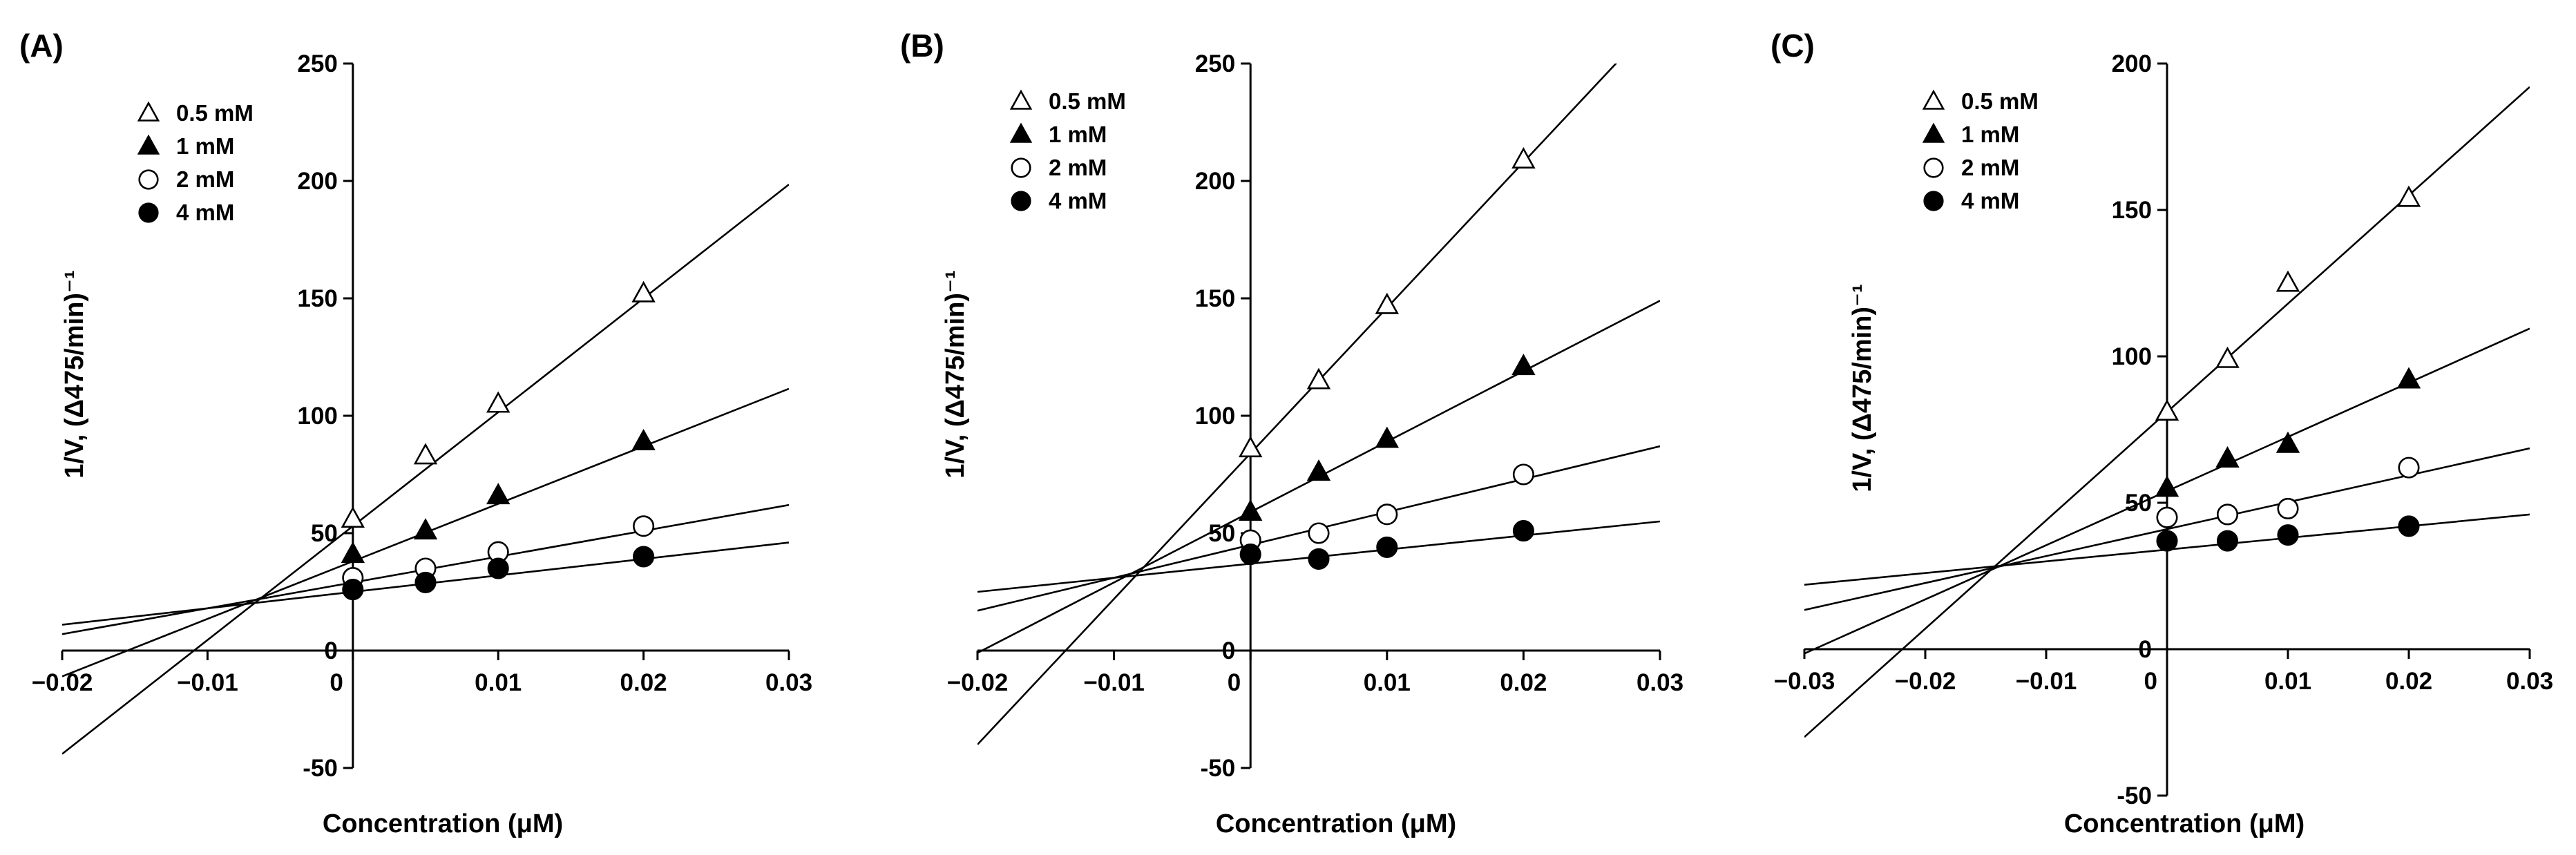 This screenshot has height=855, width=2576. Describe the element at coordinates (1805, 681) in the screenshot. I see `x-tick-label: −0.03` at that location.